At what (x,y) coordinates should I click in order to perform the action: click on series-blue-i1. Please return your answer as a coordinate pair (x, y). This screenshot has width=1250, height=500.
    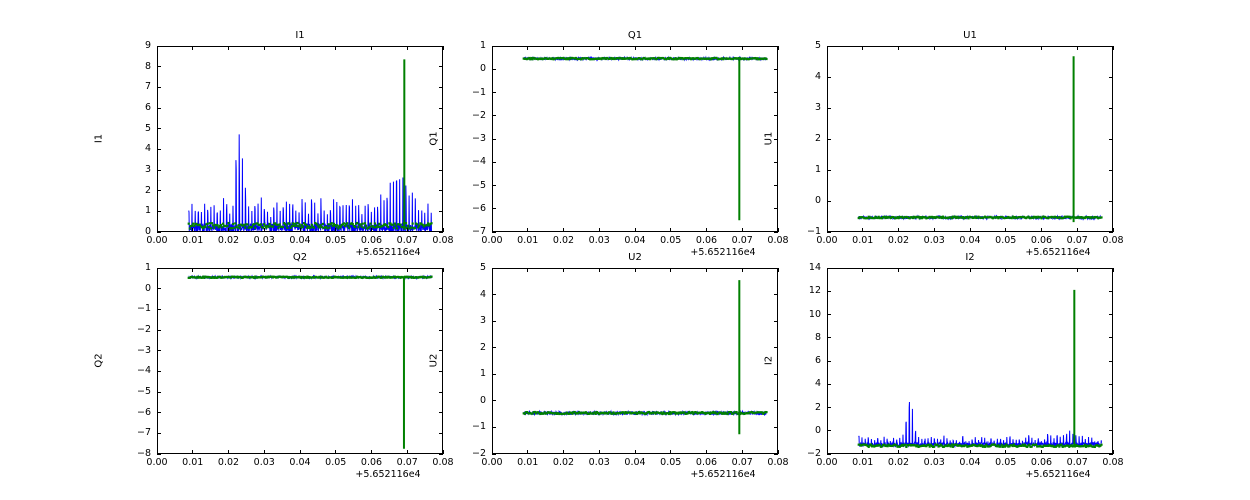
    Looking at the image, I should click on (310, 182).